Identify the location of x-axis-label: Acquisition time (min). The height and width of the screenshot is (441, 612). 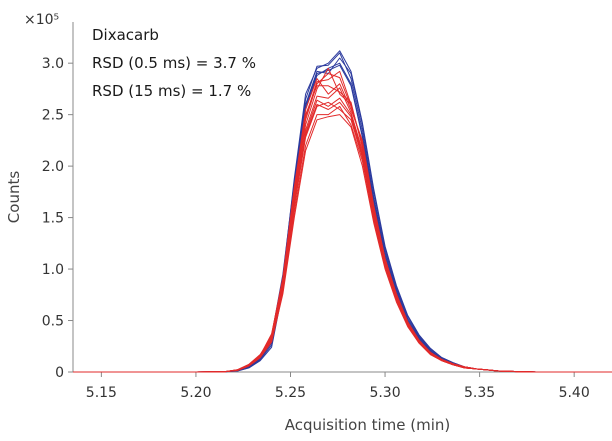
(368, 425).